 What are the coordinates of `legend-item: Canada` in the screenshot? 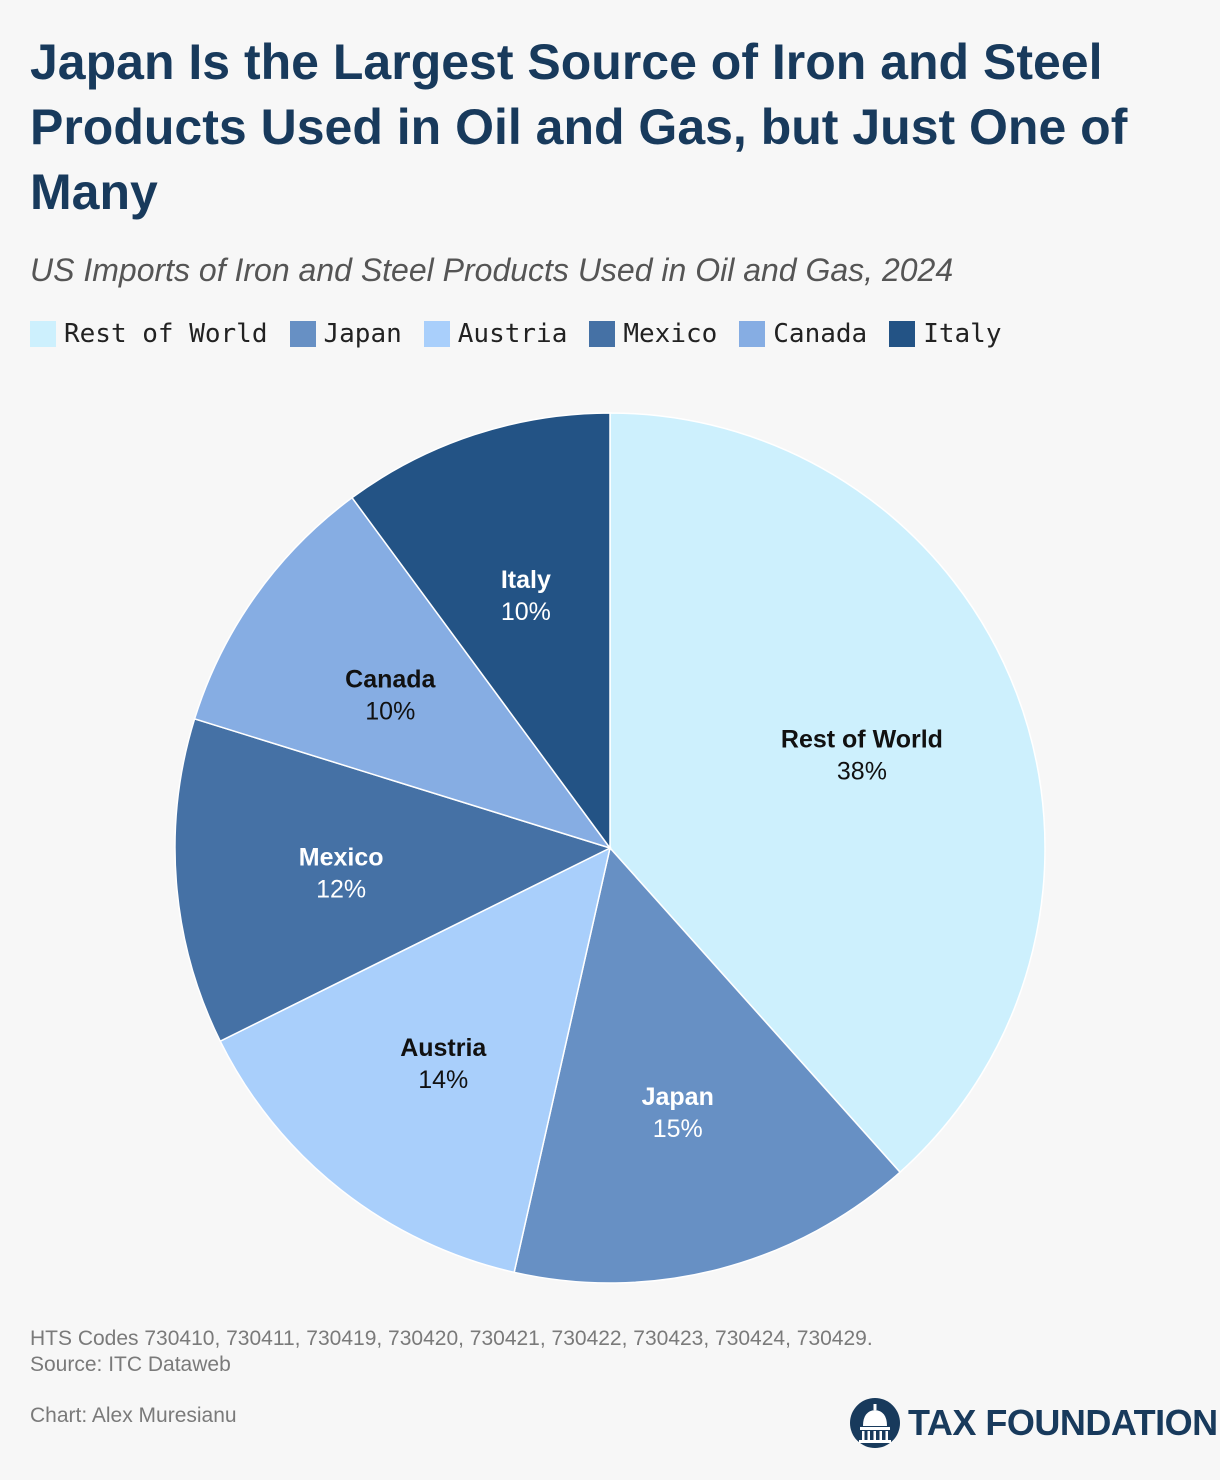 It's located at (803, 334).